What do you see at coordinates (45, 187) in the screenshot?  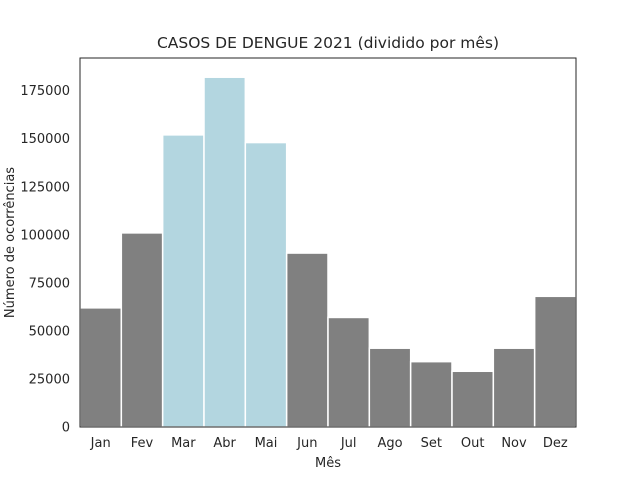 I see `y-tick-label: 125000` at bounding box center [45, 187].